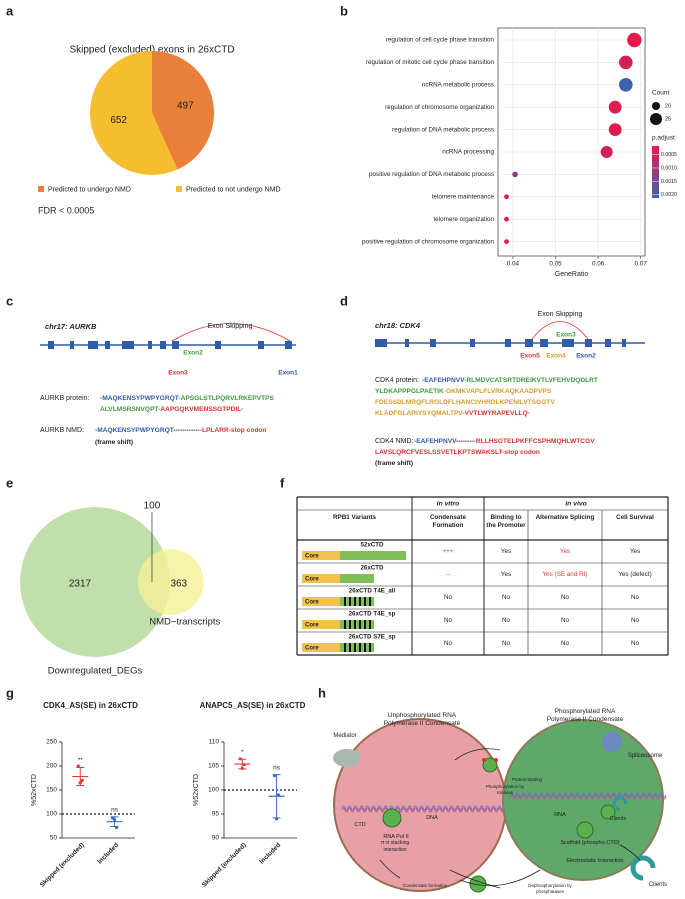 Image resolution: width=685 pixels, height=899 pixels. Describe the element at coordinates (555, 264) in the screenshot. I see `x-tick-label: 0.05` at that location.